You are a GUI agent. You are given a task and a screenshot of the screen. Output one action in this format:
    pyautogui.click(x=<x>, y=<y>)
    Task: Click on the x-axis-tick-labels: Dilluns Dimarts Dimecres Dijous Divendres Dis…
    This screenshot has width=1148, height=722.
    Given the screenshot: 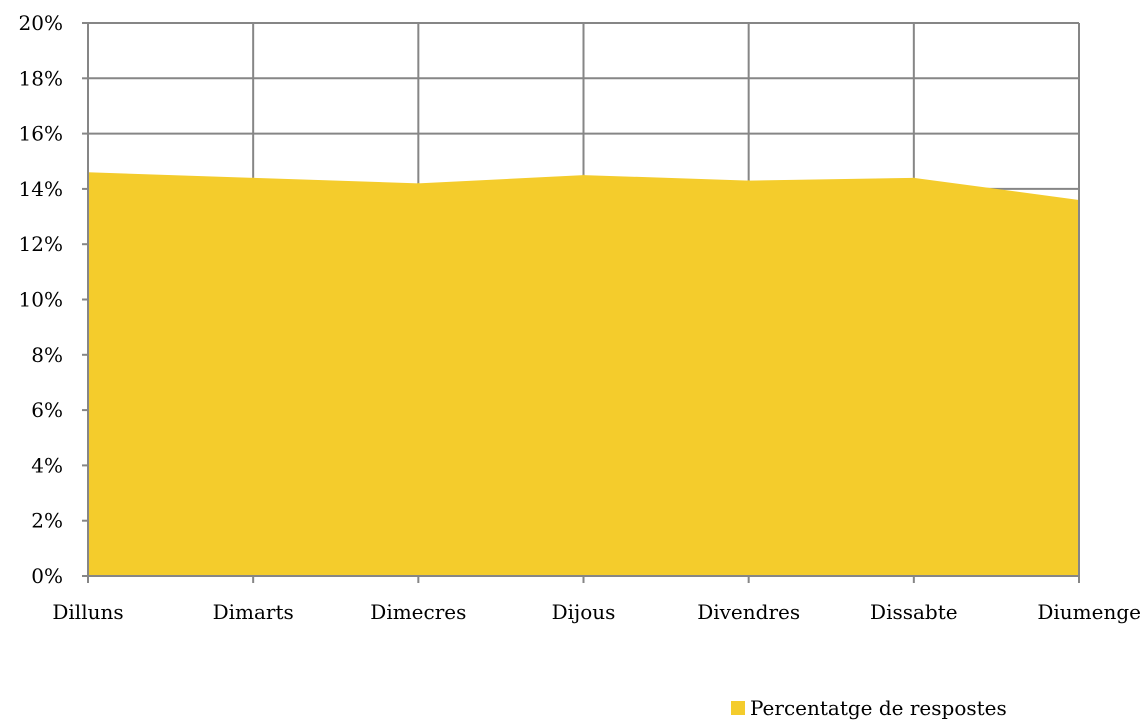 What is the action you would take?
    pyautogui.click(x=596, y=612)
    